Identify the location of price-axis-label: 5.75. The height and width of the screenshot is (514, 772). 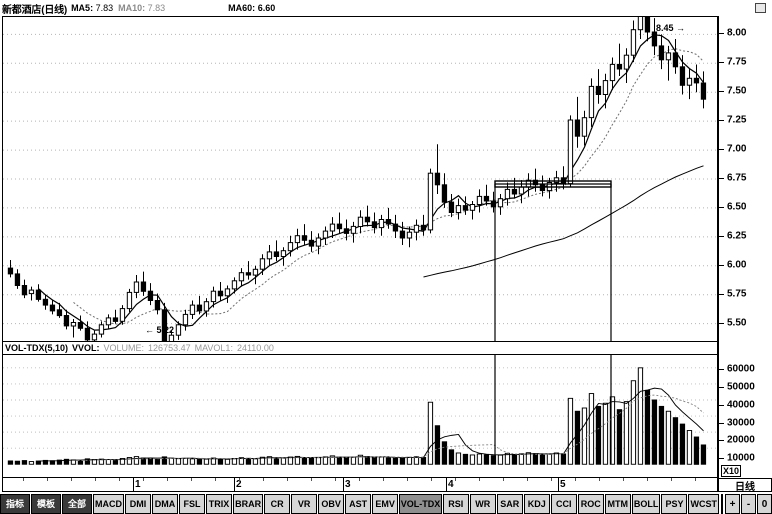
(737, 294).